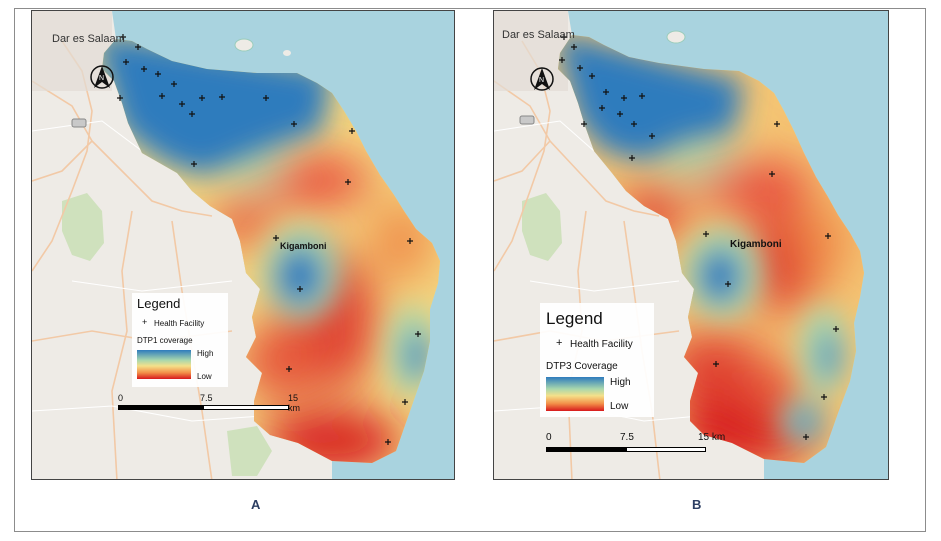  What do you see at coordinates (582, 366) in the screenshot?
I see `legend-coverage-label: DTP3 Coverage` at bounding box center [582, 366].